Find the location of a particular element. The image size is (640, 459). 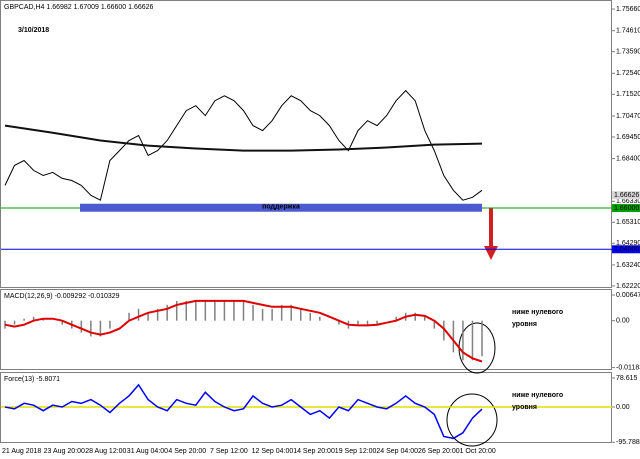

date-annotation: 3/10/2018 is located at coordinates (33, 30).